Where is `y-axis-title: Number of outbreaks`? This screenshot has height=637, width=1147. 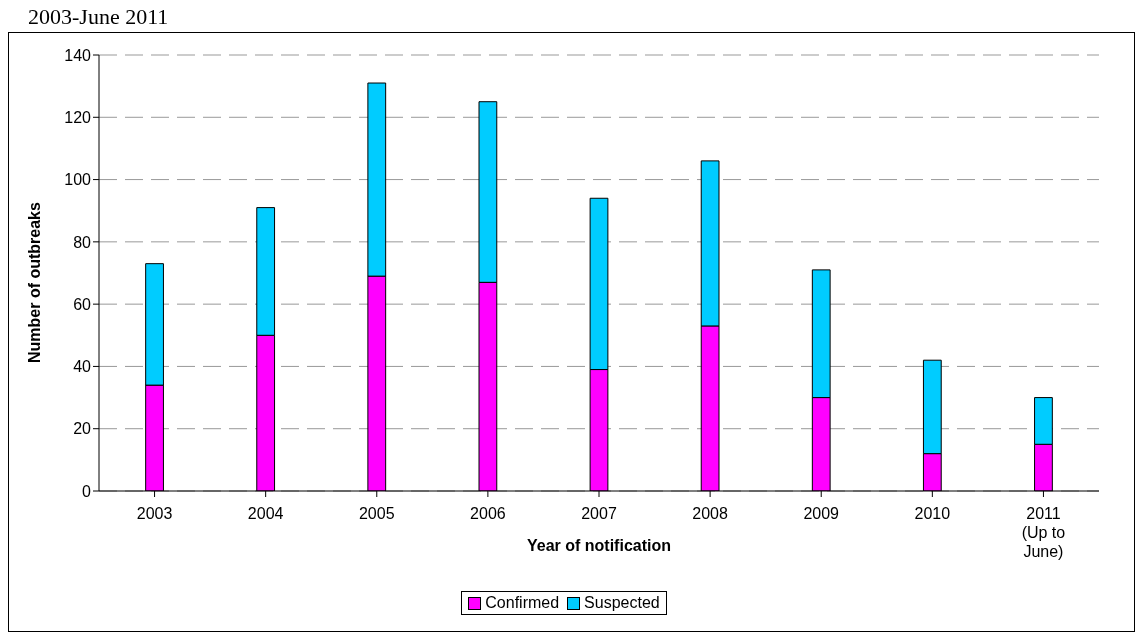 y-axis-title: Number of outbreaks is located at coordinates (34, 282).